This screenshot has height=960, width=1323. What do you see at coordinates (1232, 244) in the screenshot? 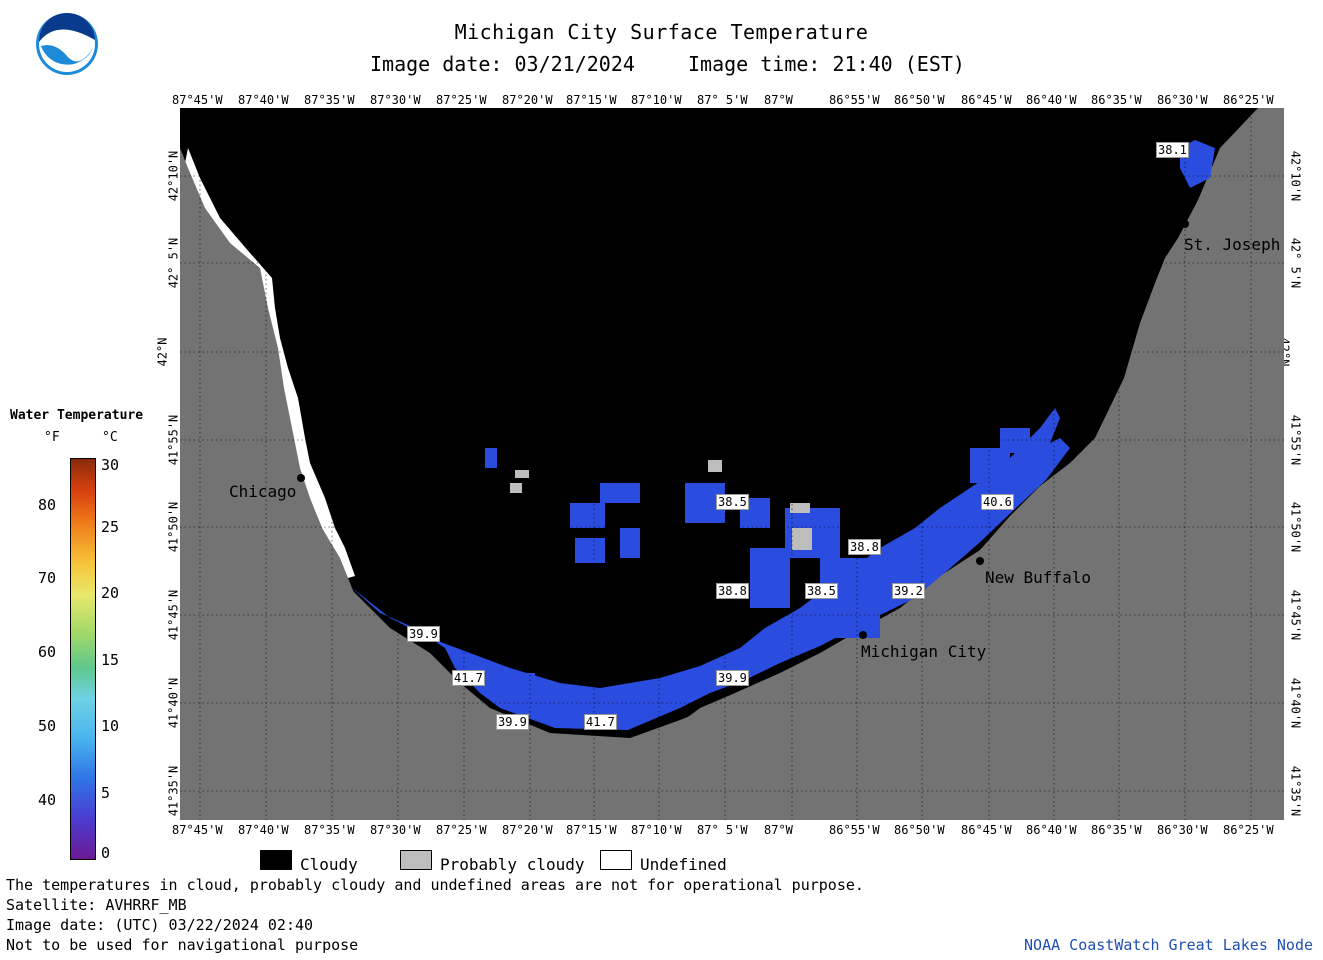
I see `st-joseph-label: St. Joseph` at bounding box center [1232, 244].